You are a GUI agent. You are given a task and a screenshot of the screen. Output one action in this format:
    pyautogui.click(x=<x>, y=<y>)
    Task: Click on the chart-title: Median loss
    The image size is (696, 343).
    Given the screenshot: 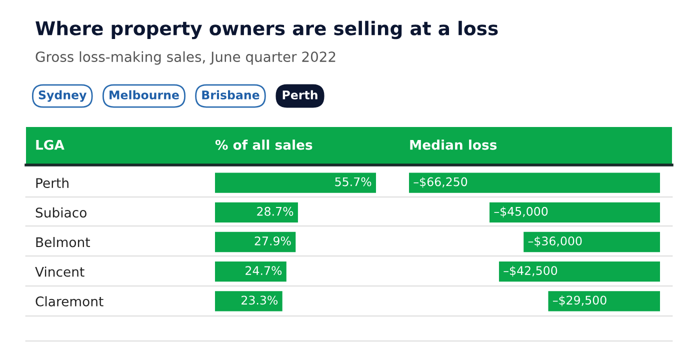 What is the action you would take?
    pyautogui.click(x=453, y=145)
    